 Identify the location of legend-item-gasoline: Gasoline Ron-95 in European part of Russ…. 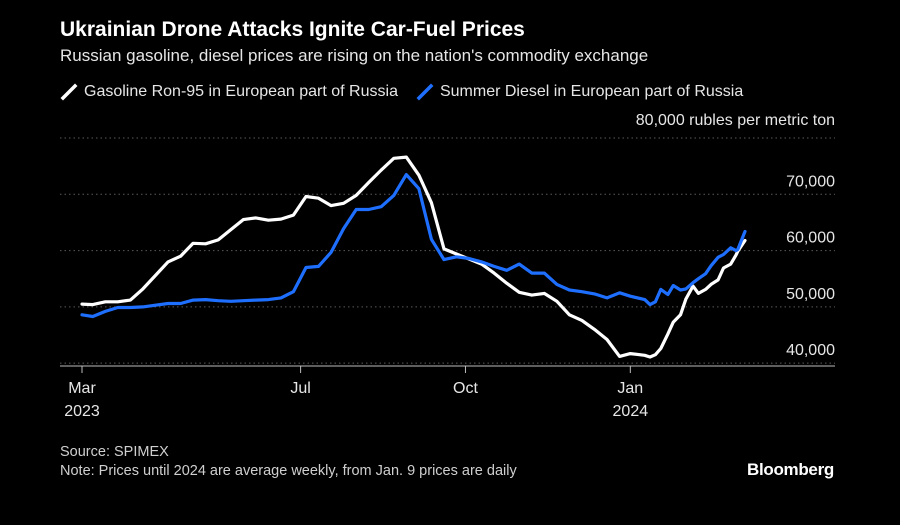
(229, 92).